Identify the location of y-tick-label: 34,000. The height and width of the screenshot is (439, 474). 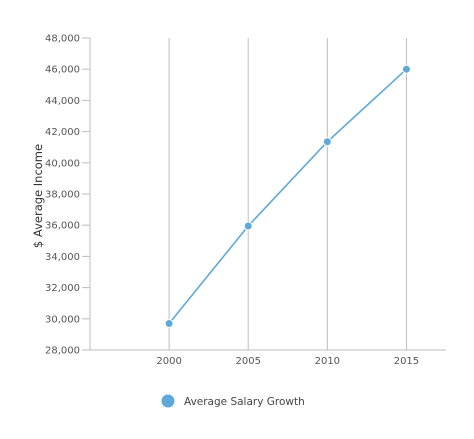
(62, 257).